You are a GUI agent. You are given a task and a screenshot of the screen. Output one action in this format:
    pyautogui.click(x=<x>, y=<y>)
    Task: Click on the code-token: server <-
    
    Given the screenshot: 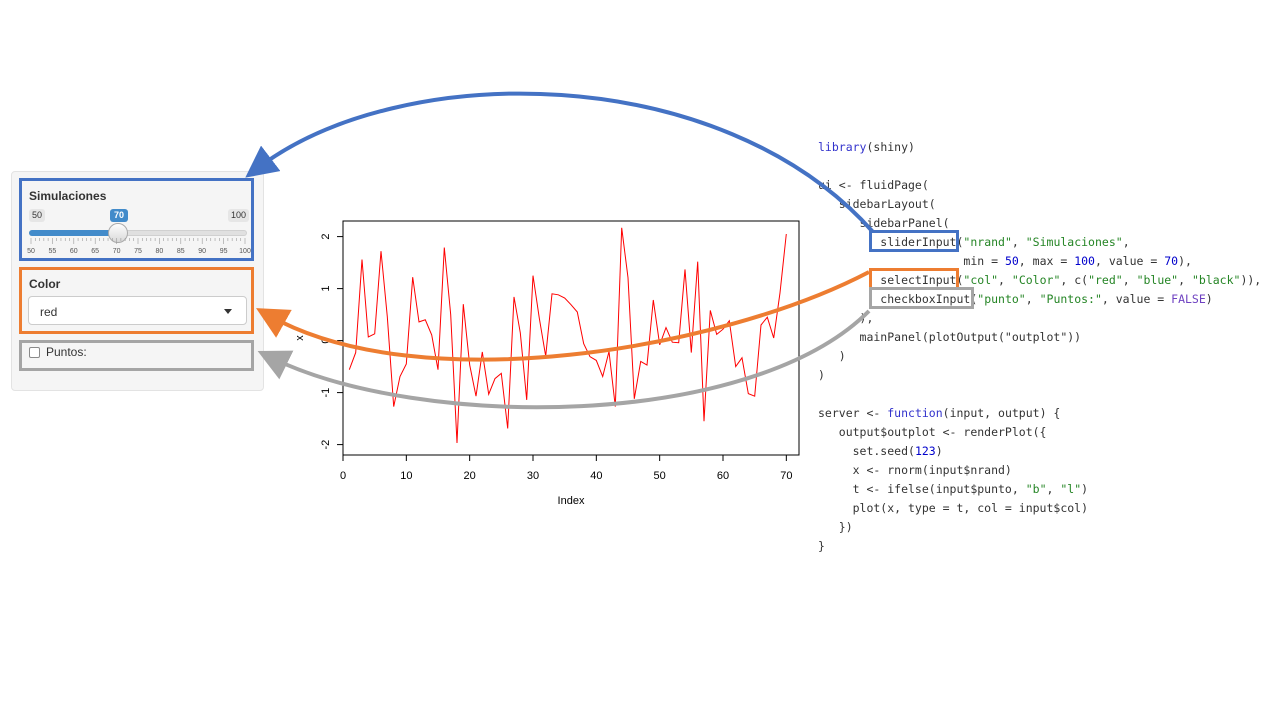 What is the action you would take?
    pyautogui.click(x=853, y=413)
    